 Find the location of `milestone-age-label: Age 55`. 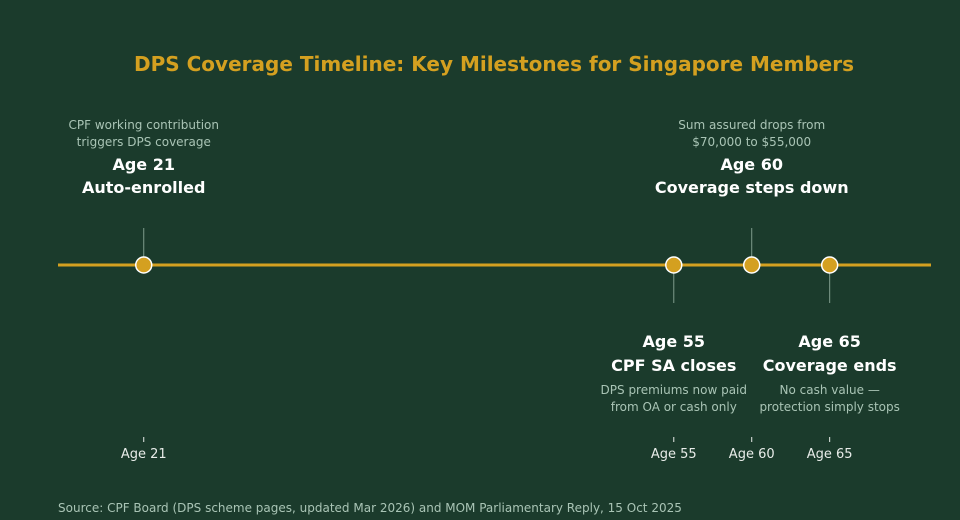

milestone-age-label: Age 55 is located at coordinates (674, 341).